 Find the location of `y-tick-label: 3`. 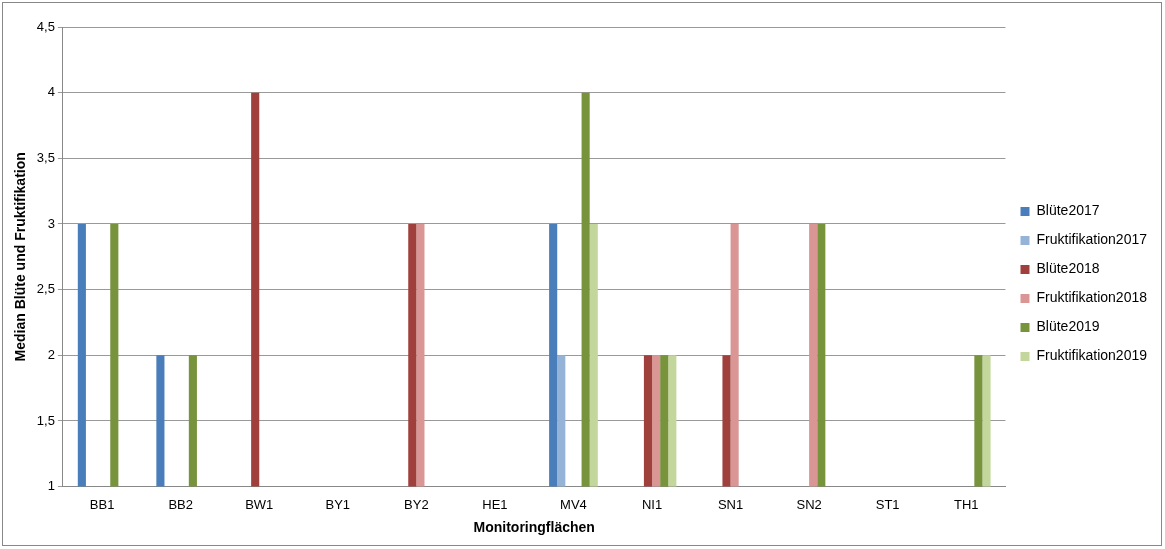

y-tick-label: 3 is located at coordinates (51, 223).